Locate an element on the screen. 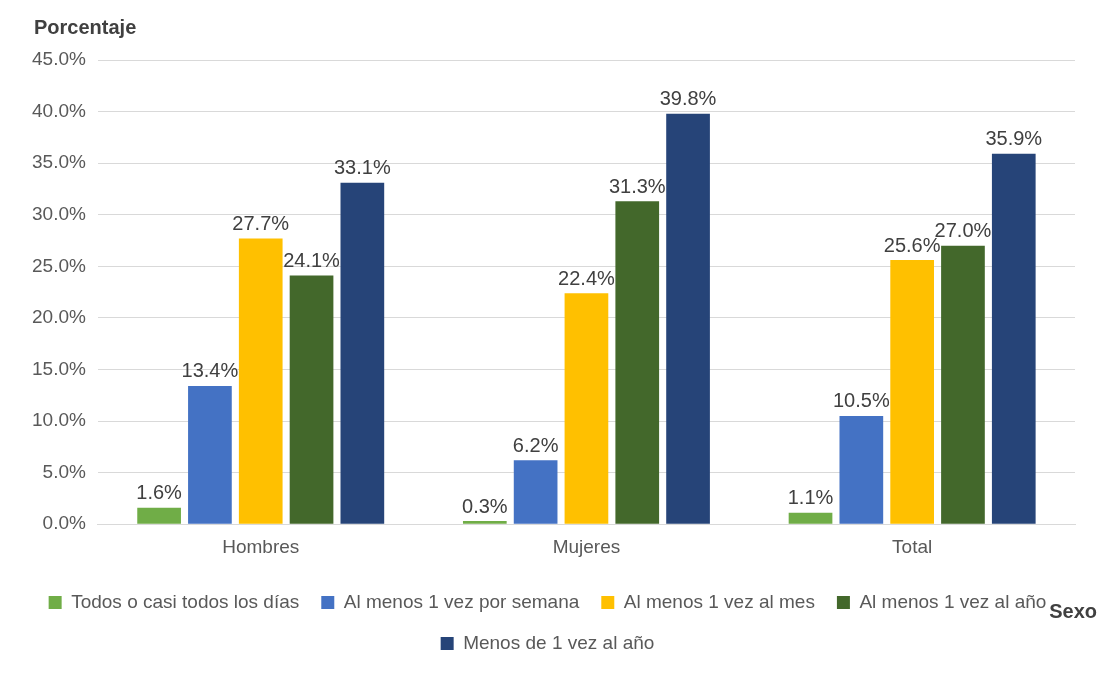 Image resolution: width=1115 pixels, height=683 pixels. data-label: 39.8% is located at coordinates (688, 98).